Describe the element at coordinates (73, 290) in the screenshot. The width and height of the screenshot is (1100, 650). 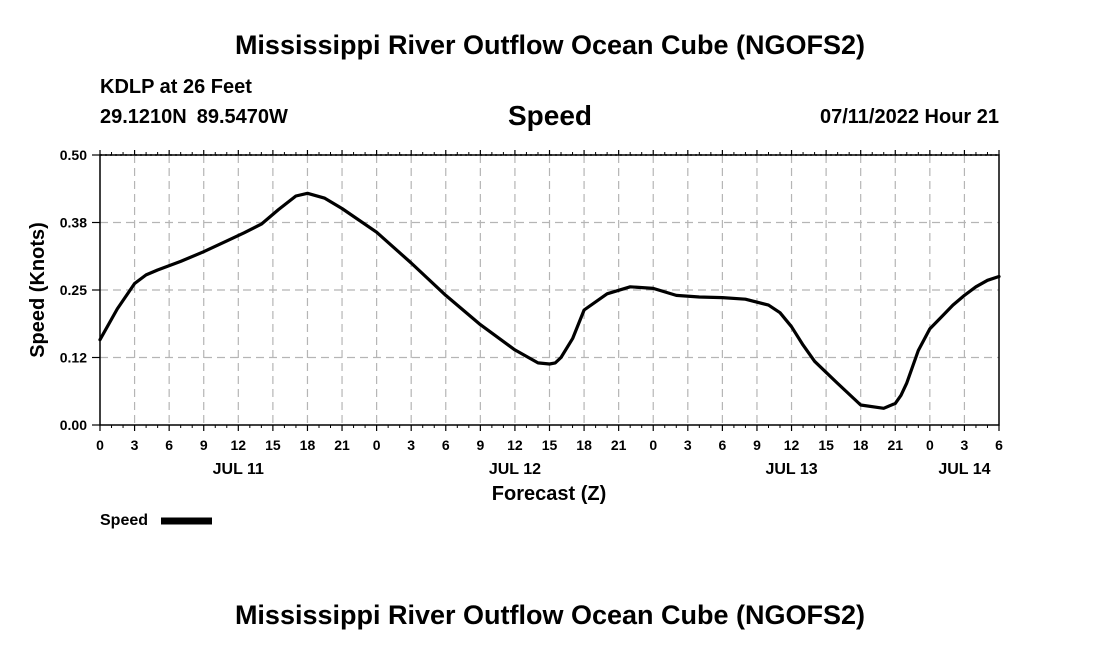
I see `y-tick-label: 0.25` at that location.